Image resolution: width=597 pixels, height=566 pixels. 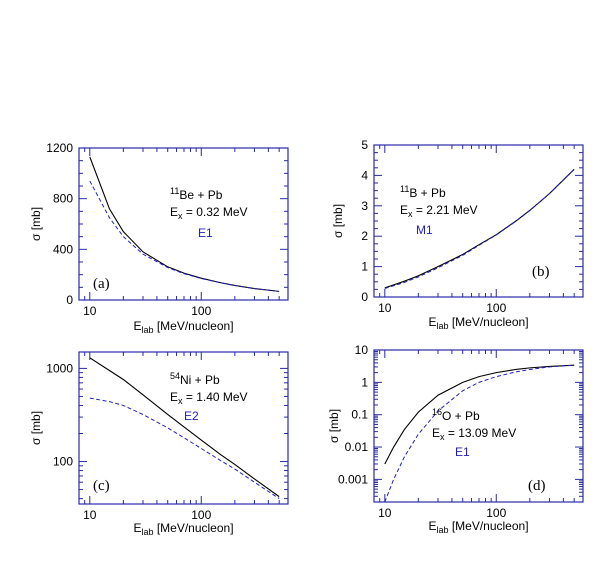 I want to click on y-tick-label: 0.001, so click(x=353, y=479).